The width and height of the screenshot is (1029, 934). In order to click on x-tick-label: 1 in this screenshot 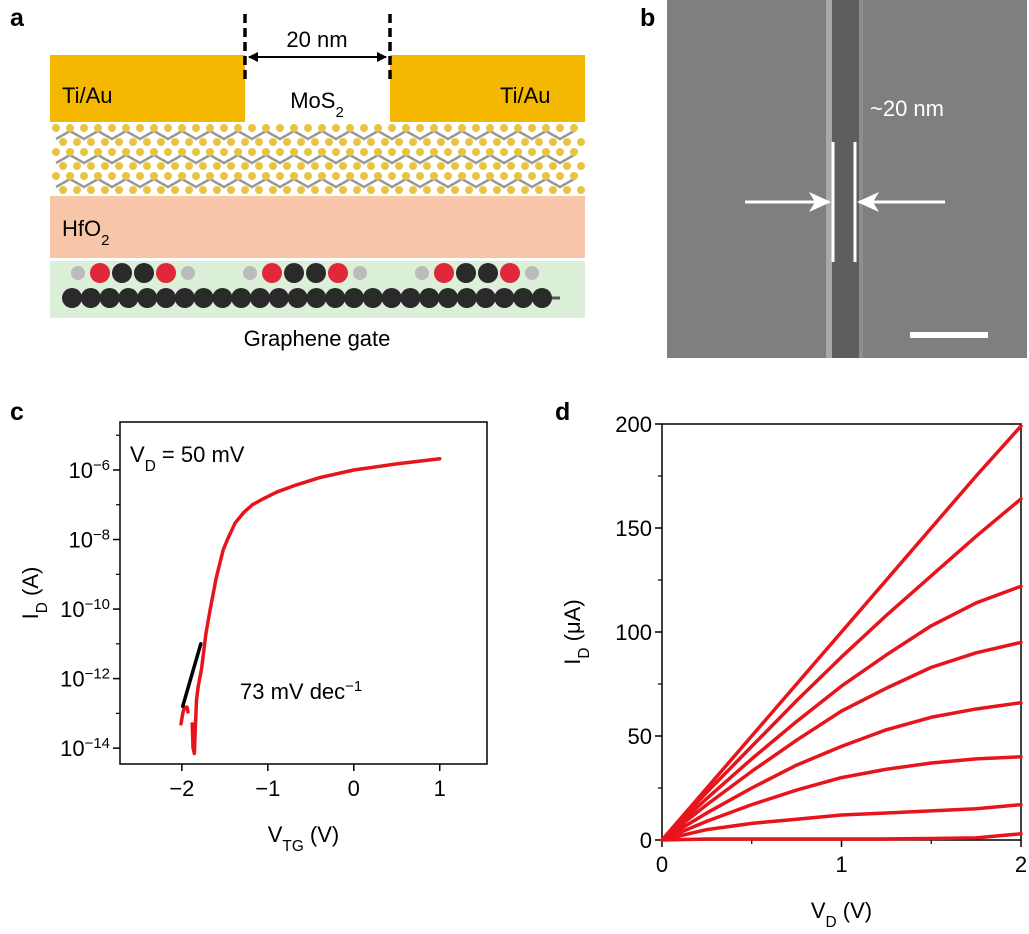, I will do `click(440, 788)`.